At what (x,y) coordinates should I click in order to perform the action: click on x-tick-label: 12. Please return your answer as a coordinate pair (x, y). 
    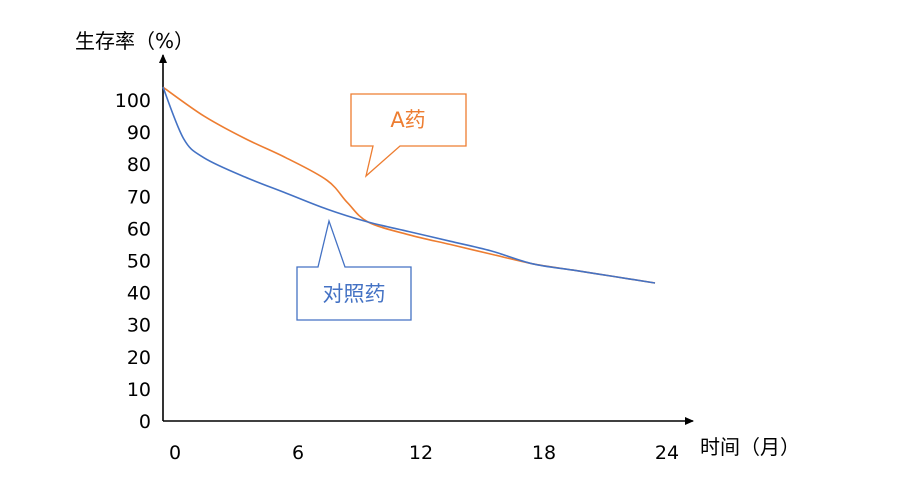
    Looking at the image, I should click on (421, 453).